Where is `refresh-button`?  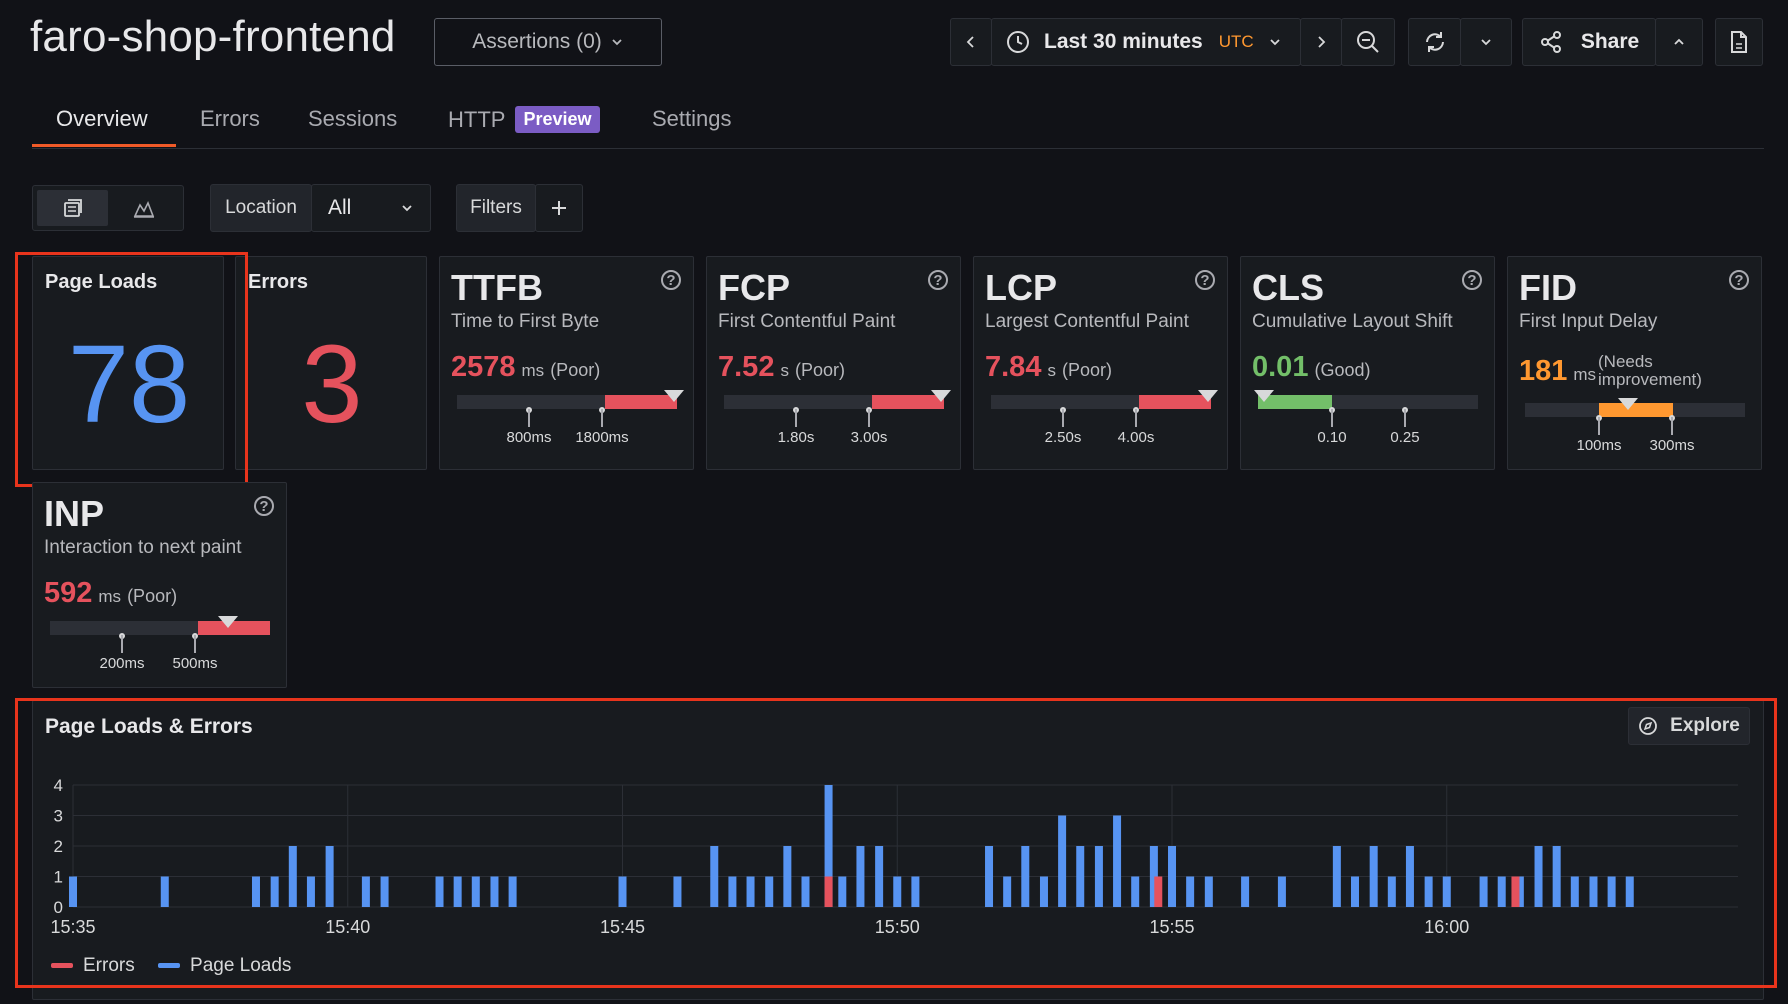
refresh-button is located at coordinates (1434, 42).